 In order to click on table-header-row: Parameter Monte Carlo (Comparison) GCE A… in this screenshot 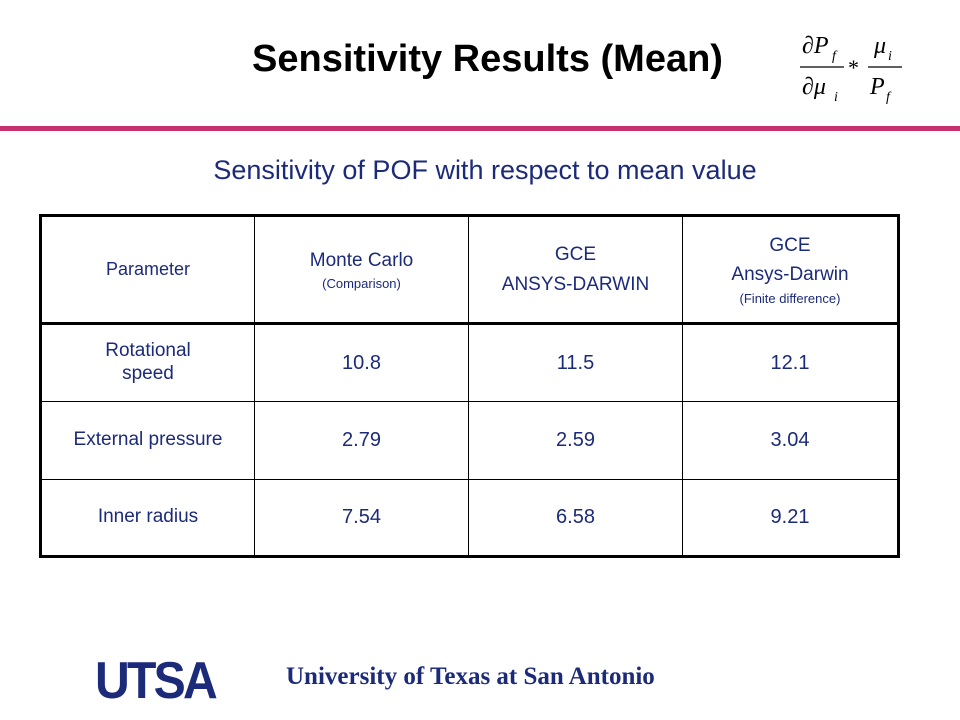, I will do `click(469, 269)`.